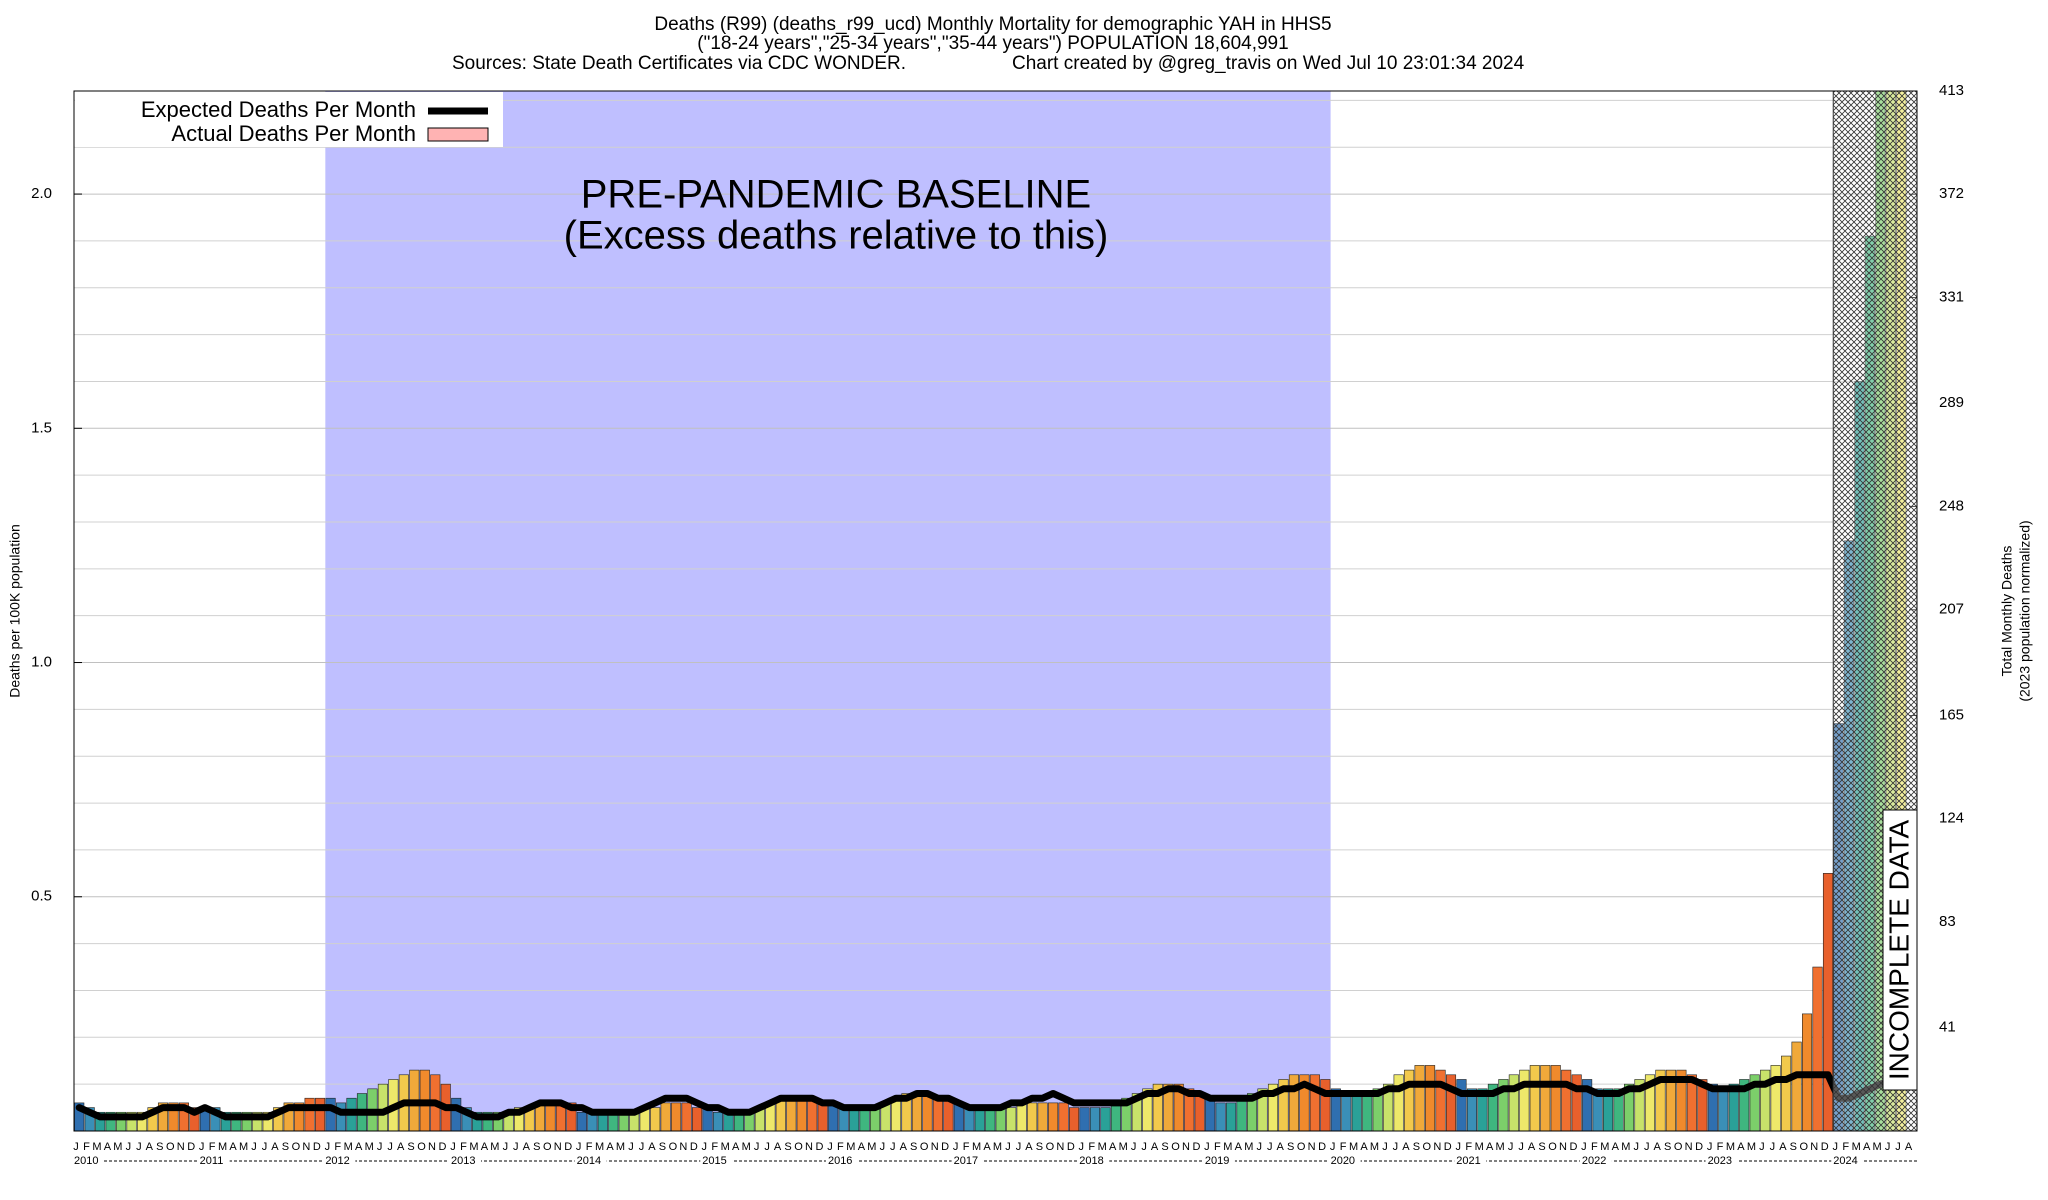  What do you see at coordinates (1091, 1161) in the screenshot?
I see `year-label: 2018` at bounding box center [1091, 1161].